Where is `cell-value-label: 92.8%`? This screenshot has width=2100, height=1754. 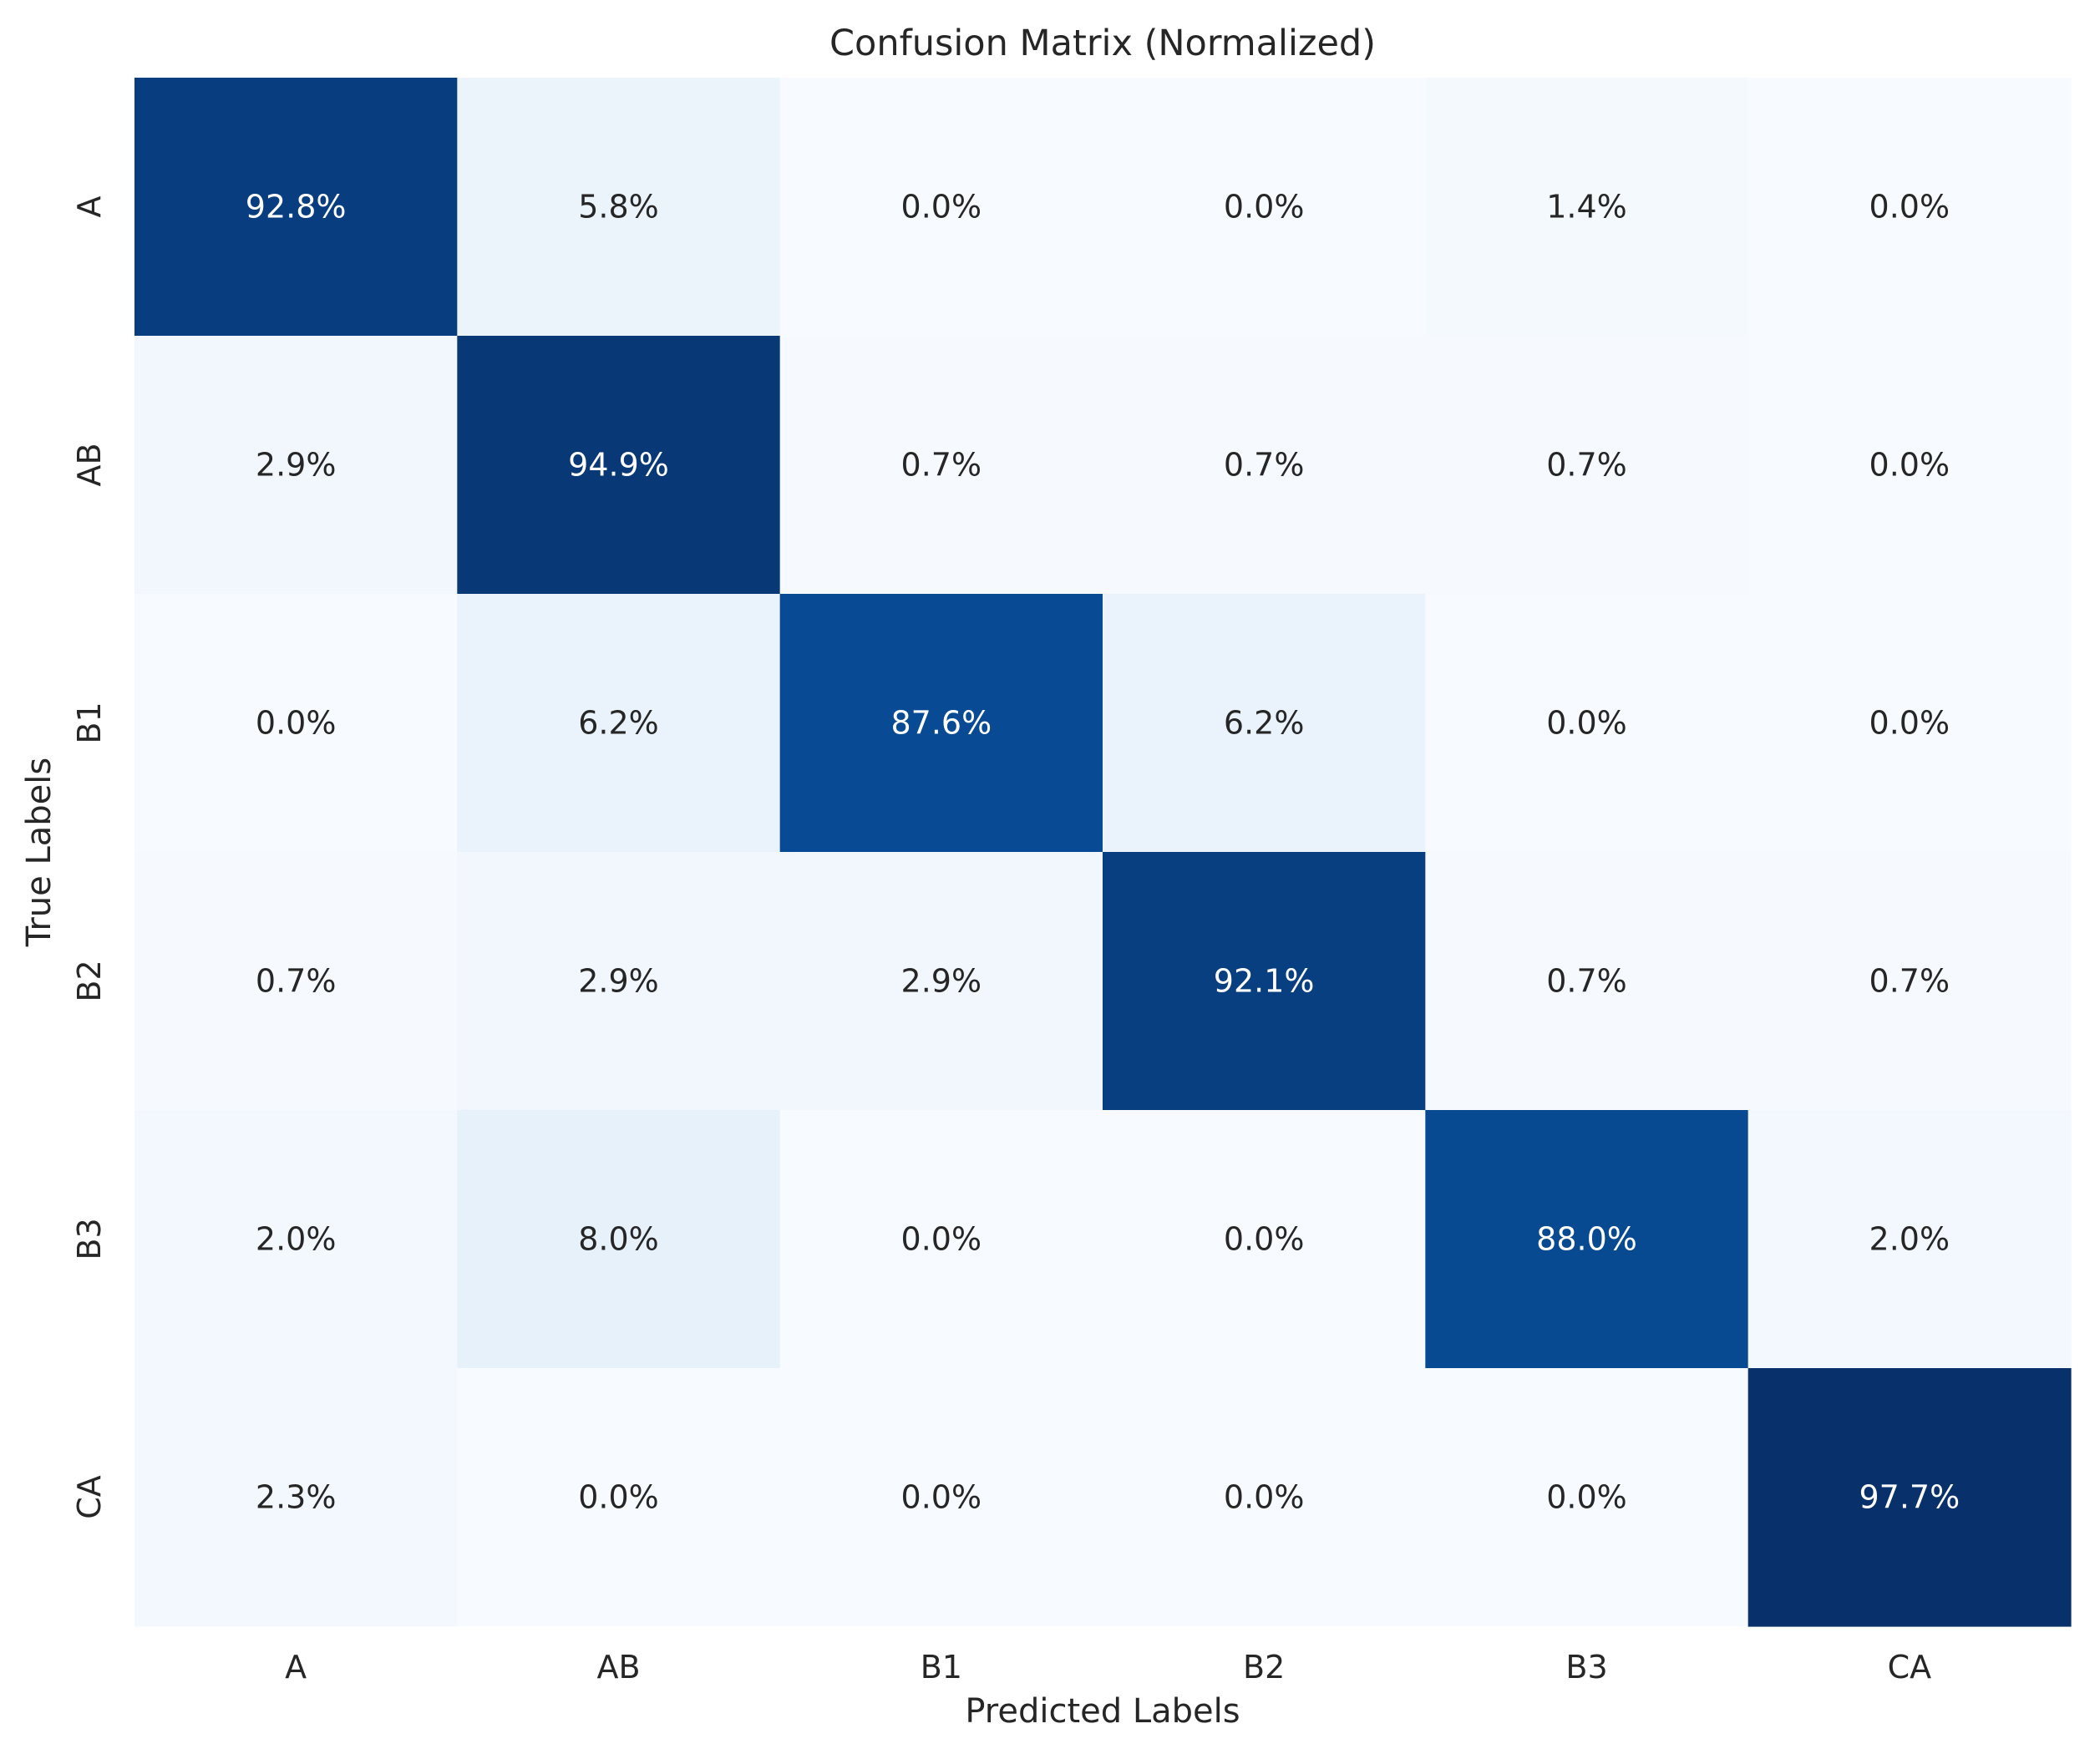 cell-value-label: 92.8% is located at coordinates (296, 207).